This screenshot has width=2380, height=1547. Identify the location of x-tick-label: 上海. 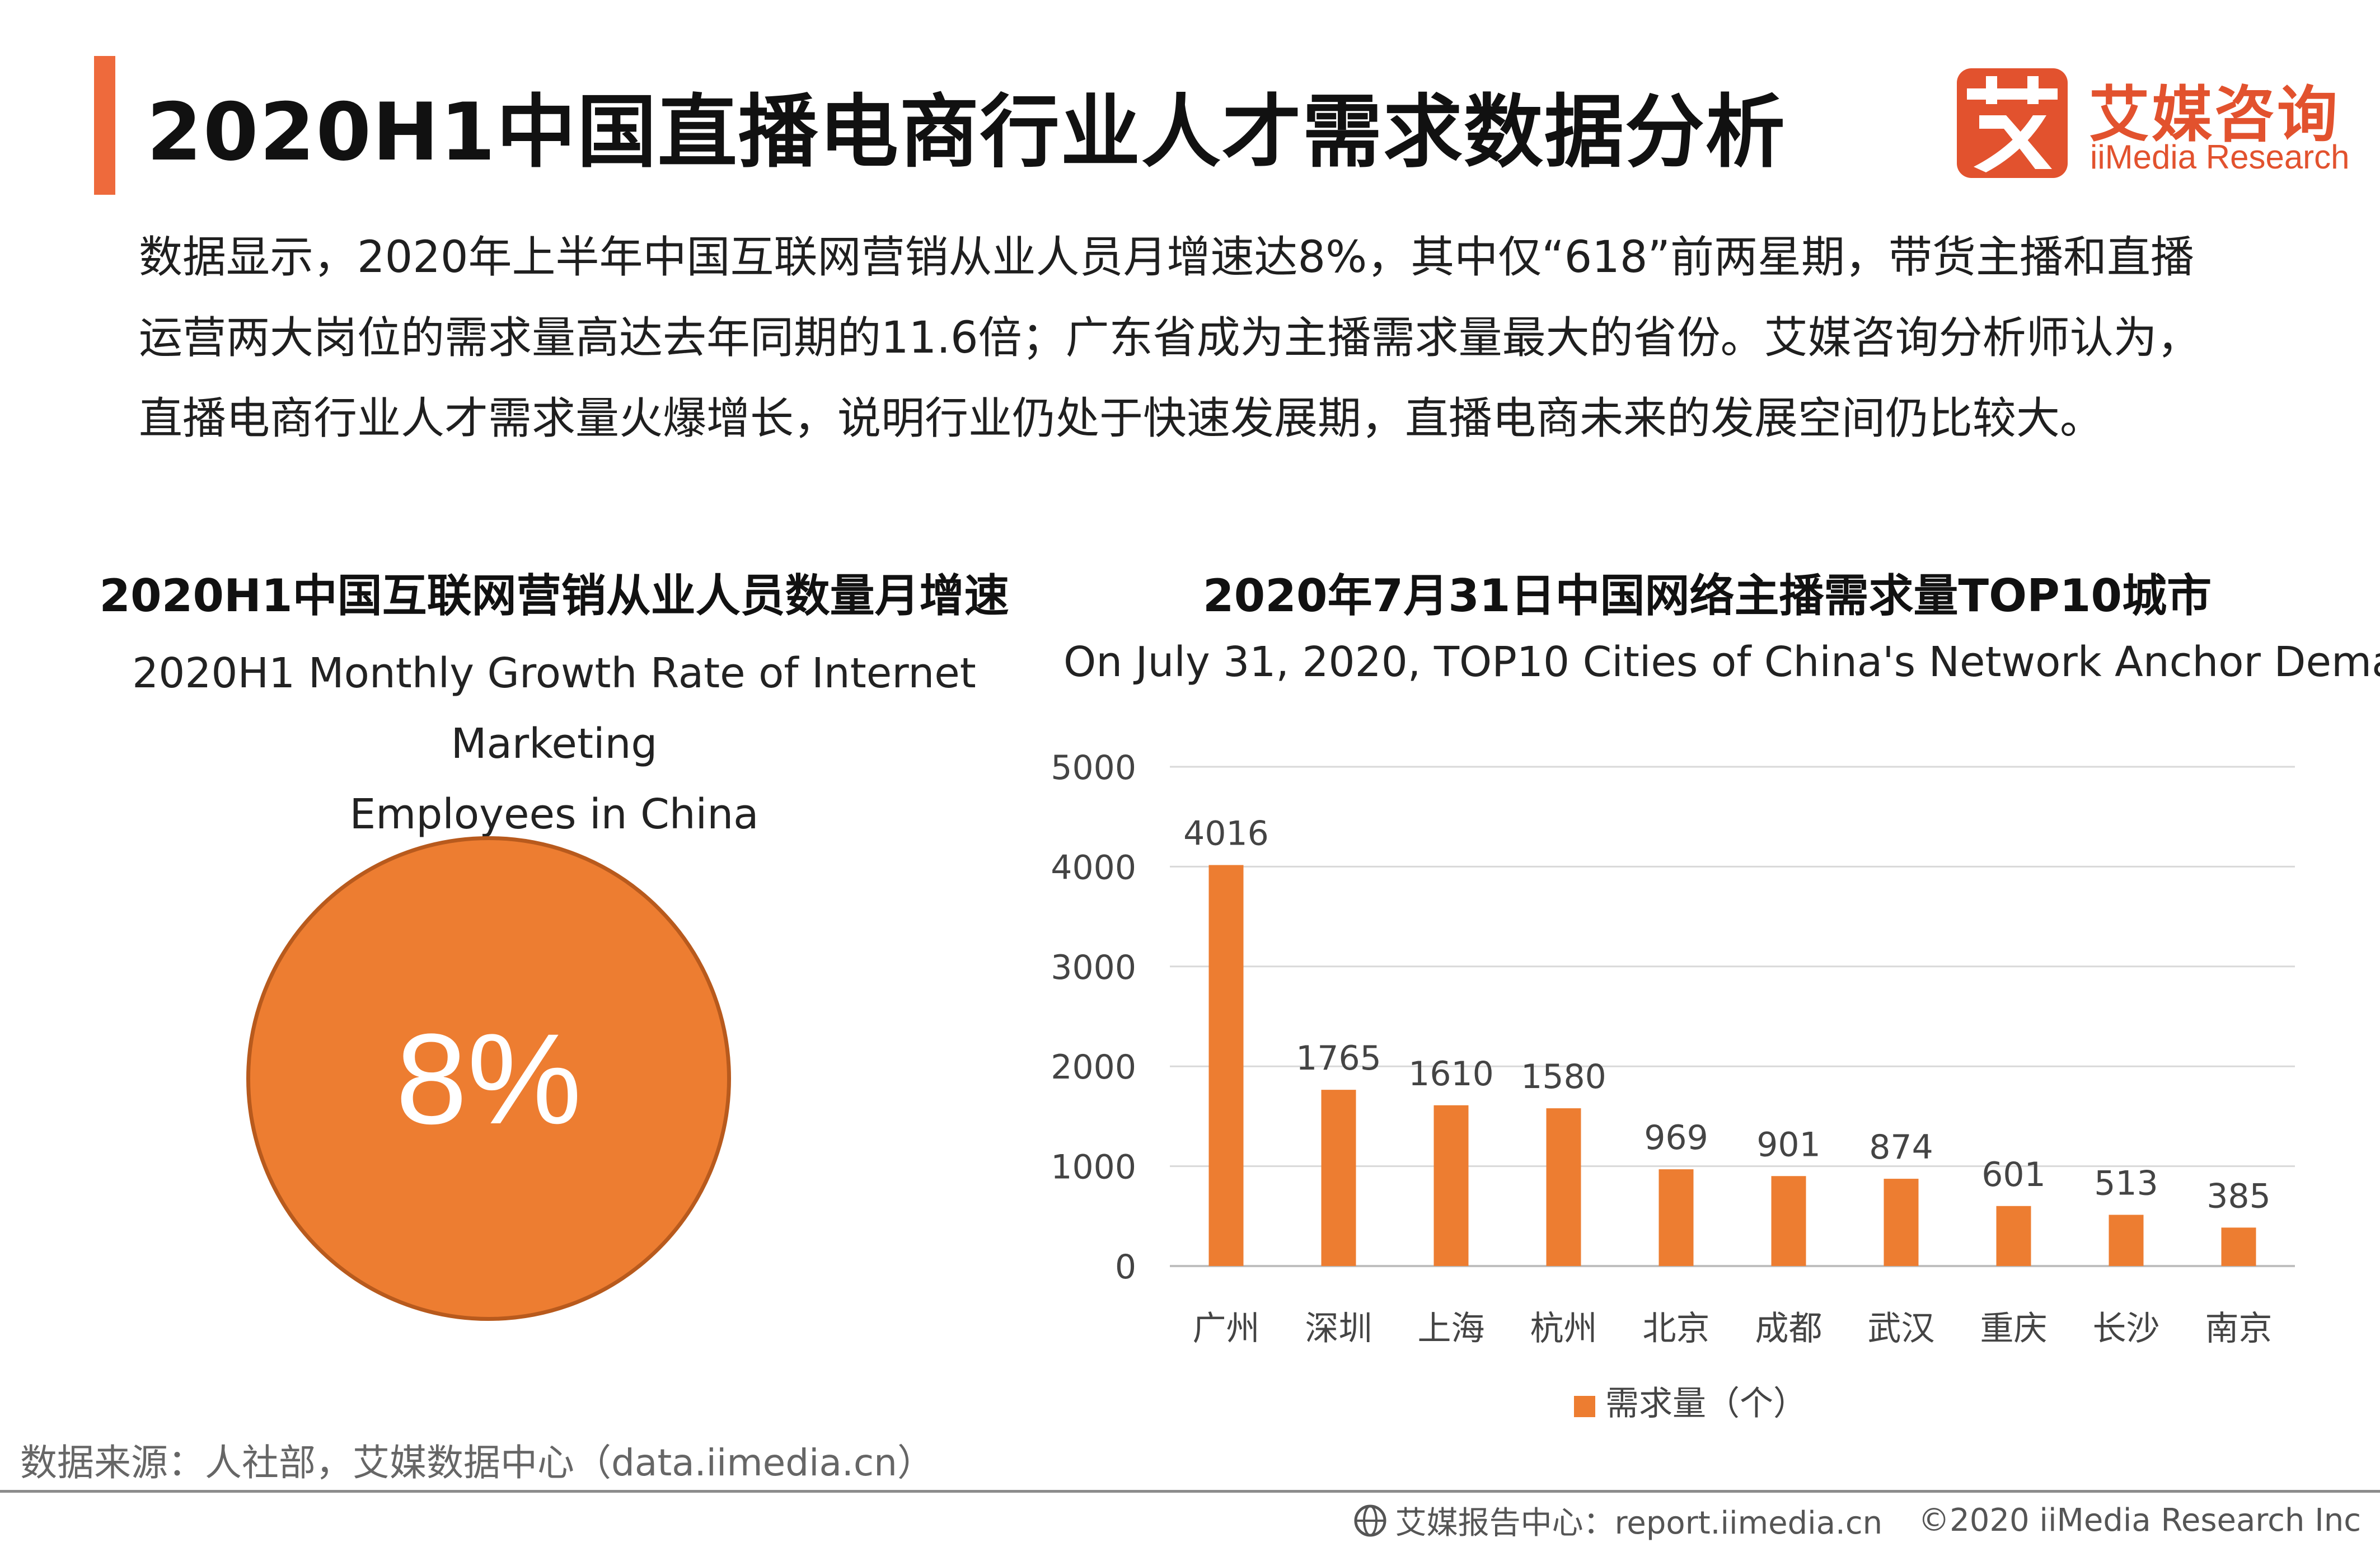
(1452, 1328).